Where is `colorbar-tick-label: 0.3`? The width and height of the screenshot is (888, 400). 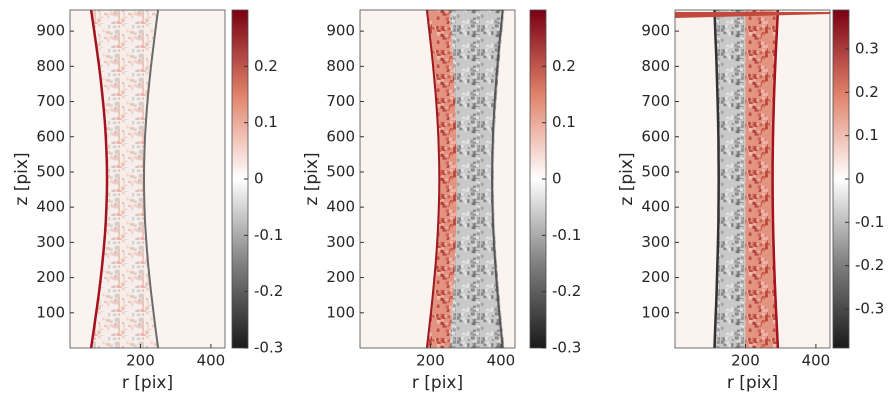
colorbar-tick-label: 0.3 is located at coordinates (867, 49).